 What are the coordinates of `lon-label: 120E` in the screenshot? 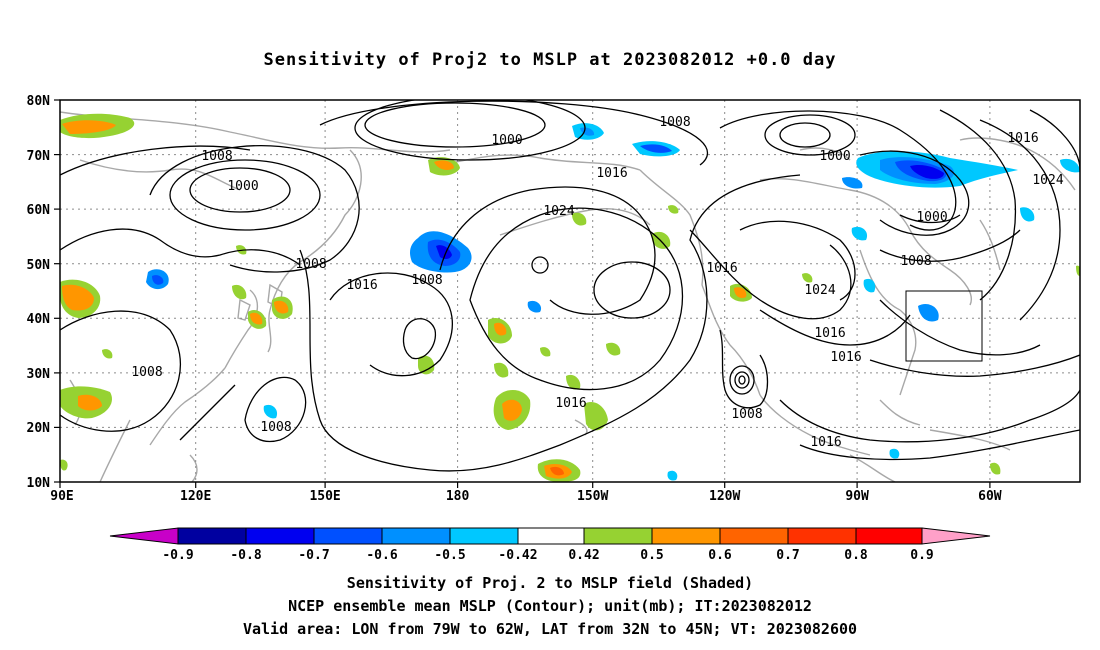 It's located at (195, 496).